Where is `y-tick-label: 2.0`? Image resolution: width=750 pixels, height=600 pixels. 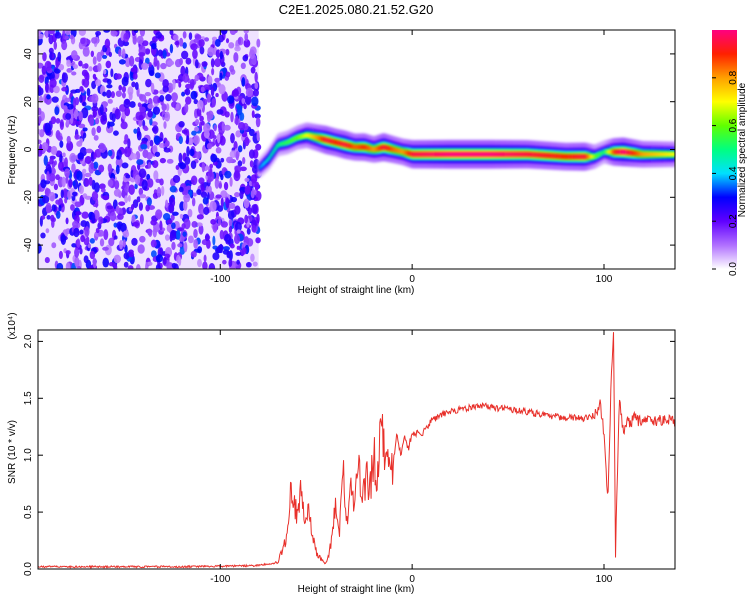
y-tick-label: 2.0 is located at coordinates (28, 341).